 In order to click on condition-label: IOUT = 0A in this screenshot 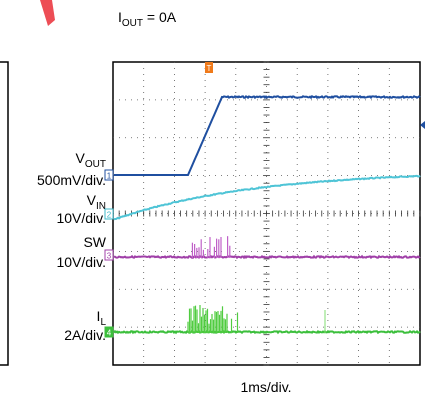, I will do `click(147, 19)`.